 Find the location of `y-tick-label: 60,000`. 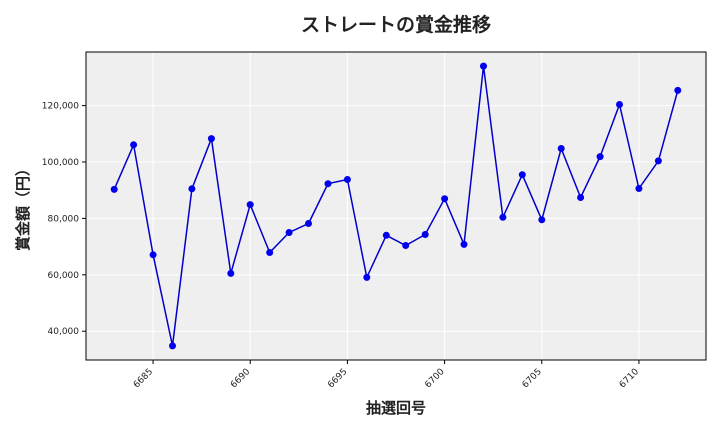

y-tick-label: 60,000 is located at coordinates (64, 276).